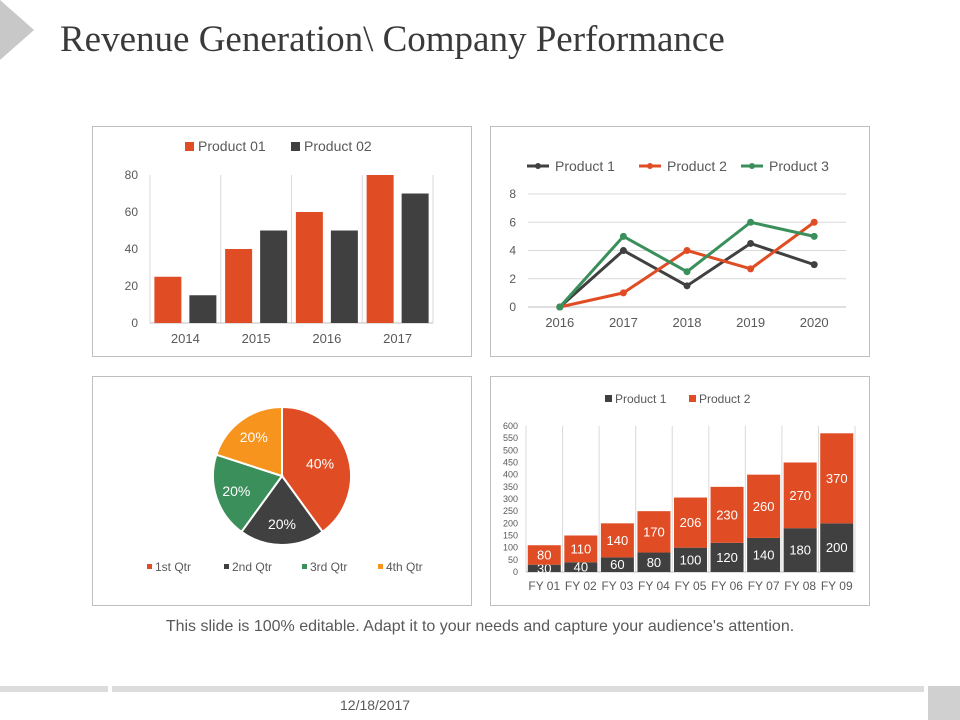 Image resolution: width=960 pixels, height=720 pixels. Describe the element at coordinates (512, 194) in the screenshot. I see `y-tick-label: 8` at that location.